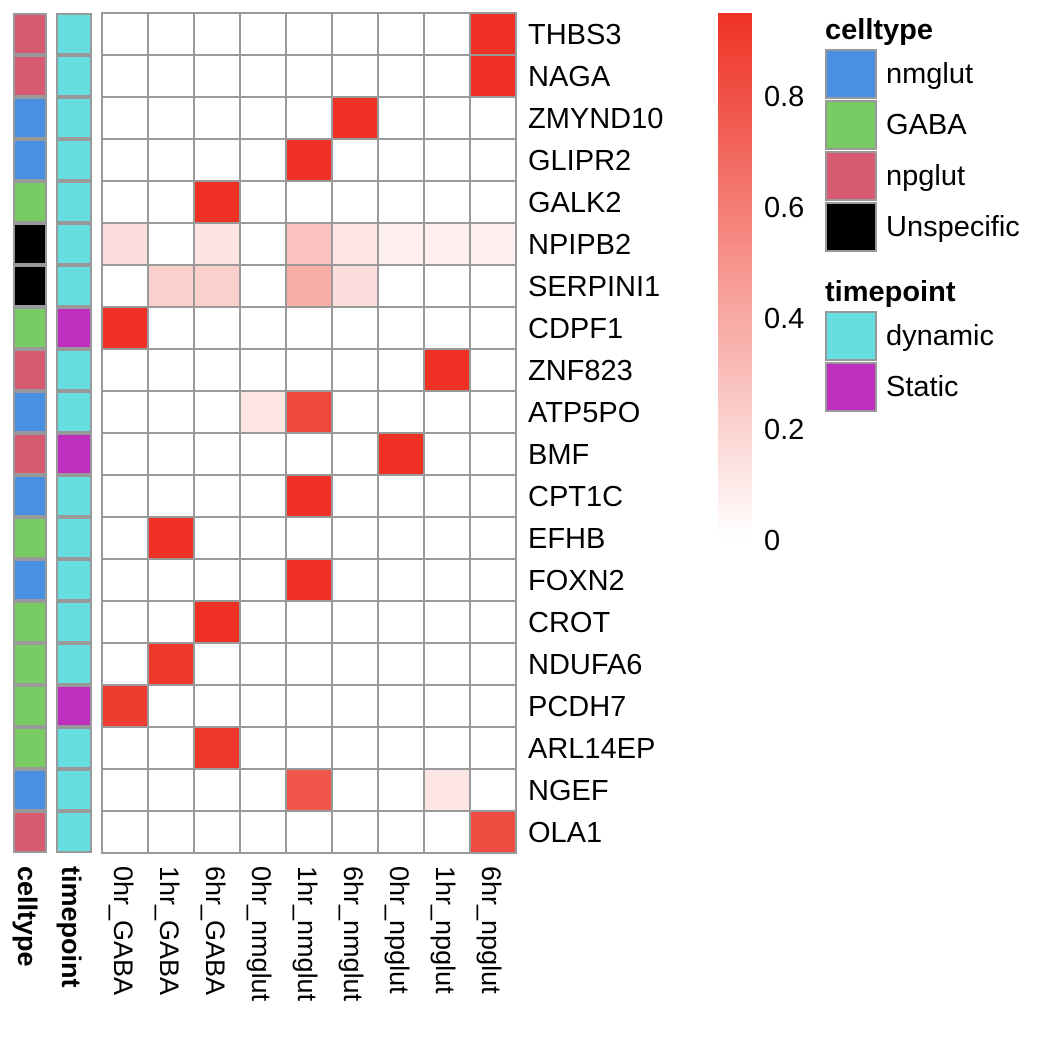 The height and width of the screenshot is (1060, 1052). I want to click on legend-label: npglut, so click(925, 176).